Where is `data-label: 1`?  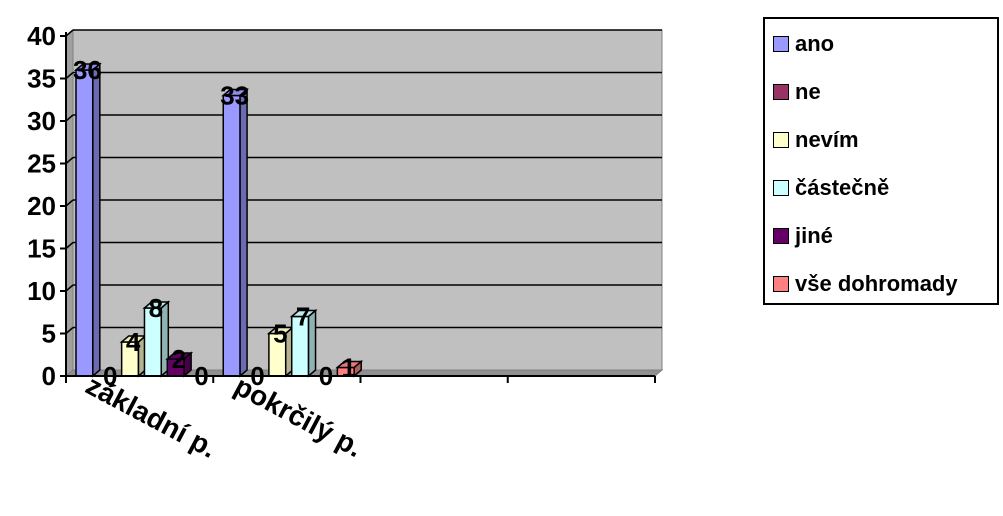
data-label: 1 is located at coordinates (349, 368).